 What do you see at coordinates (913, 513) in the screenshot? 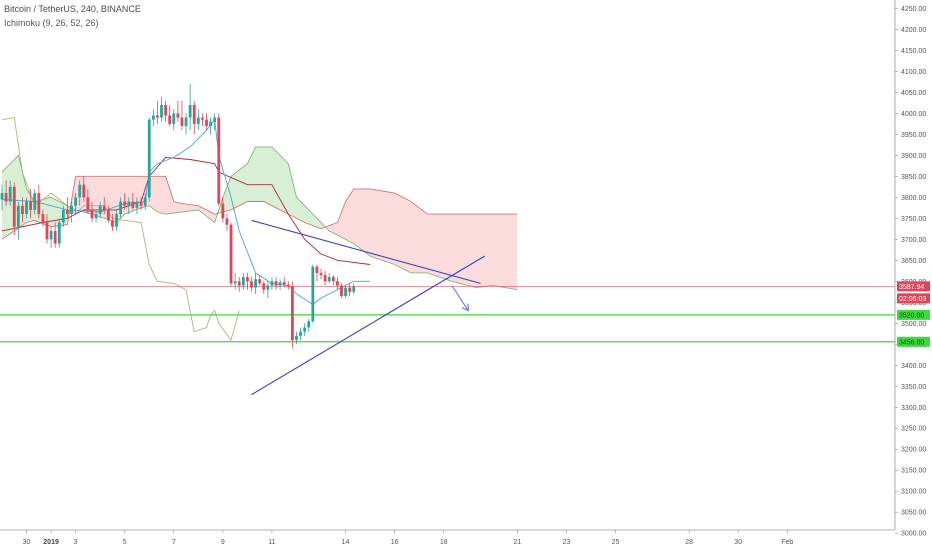
I see `price-tick-label: 3050.00` at bounding box center [913, 513].